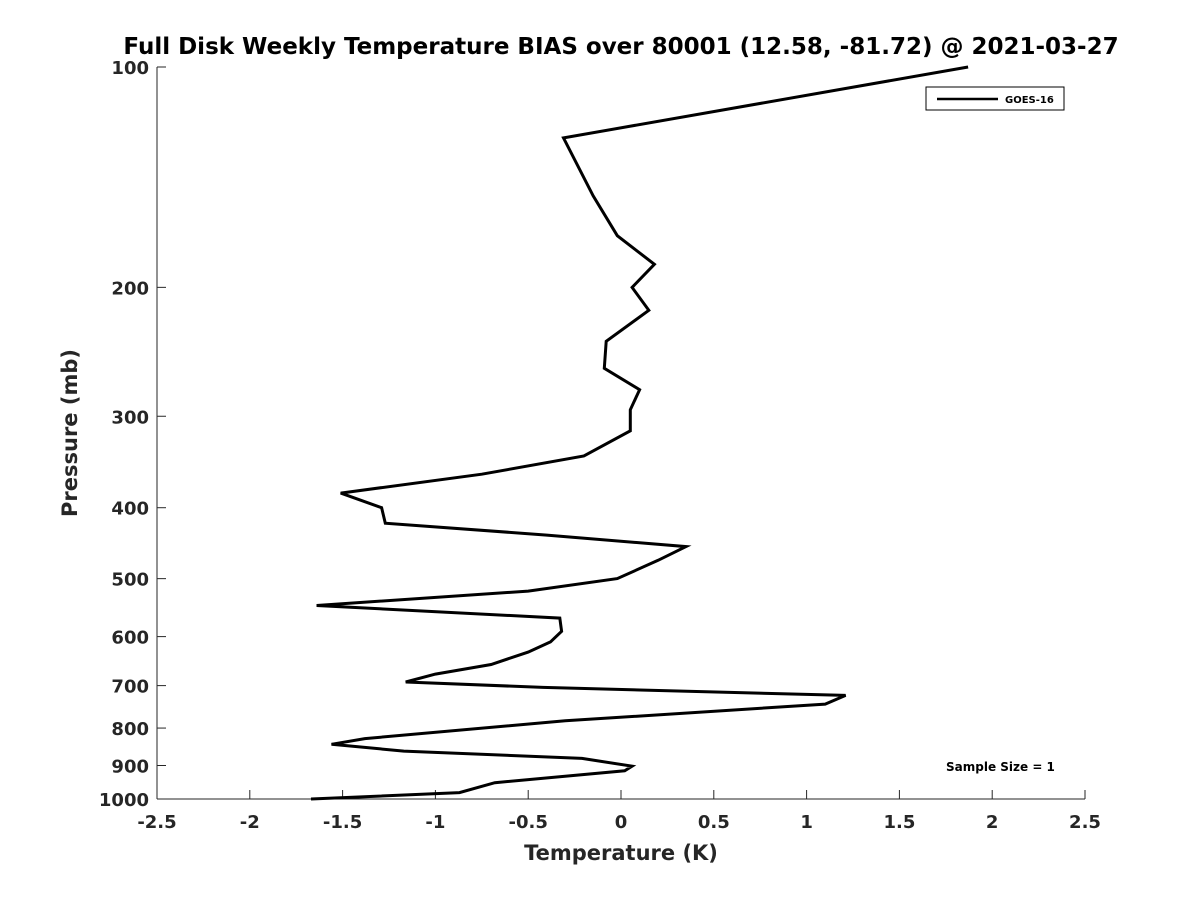 This screenshot has width=1200, height=900. Describe the element at coordinates (528, 822) in the screenshot. I see `x-tick-label: -0.5` at that location.